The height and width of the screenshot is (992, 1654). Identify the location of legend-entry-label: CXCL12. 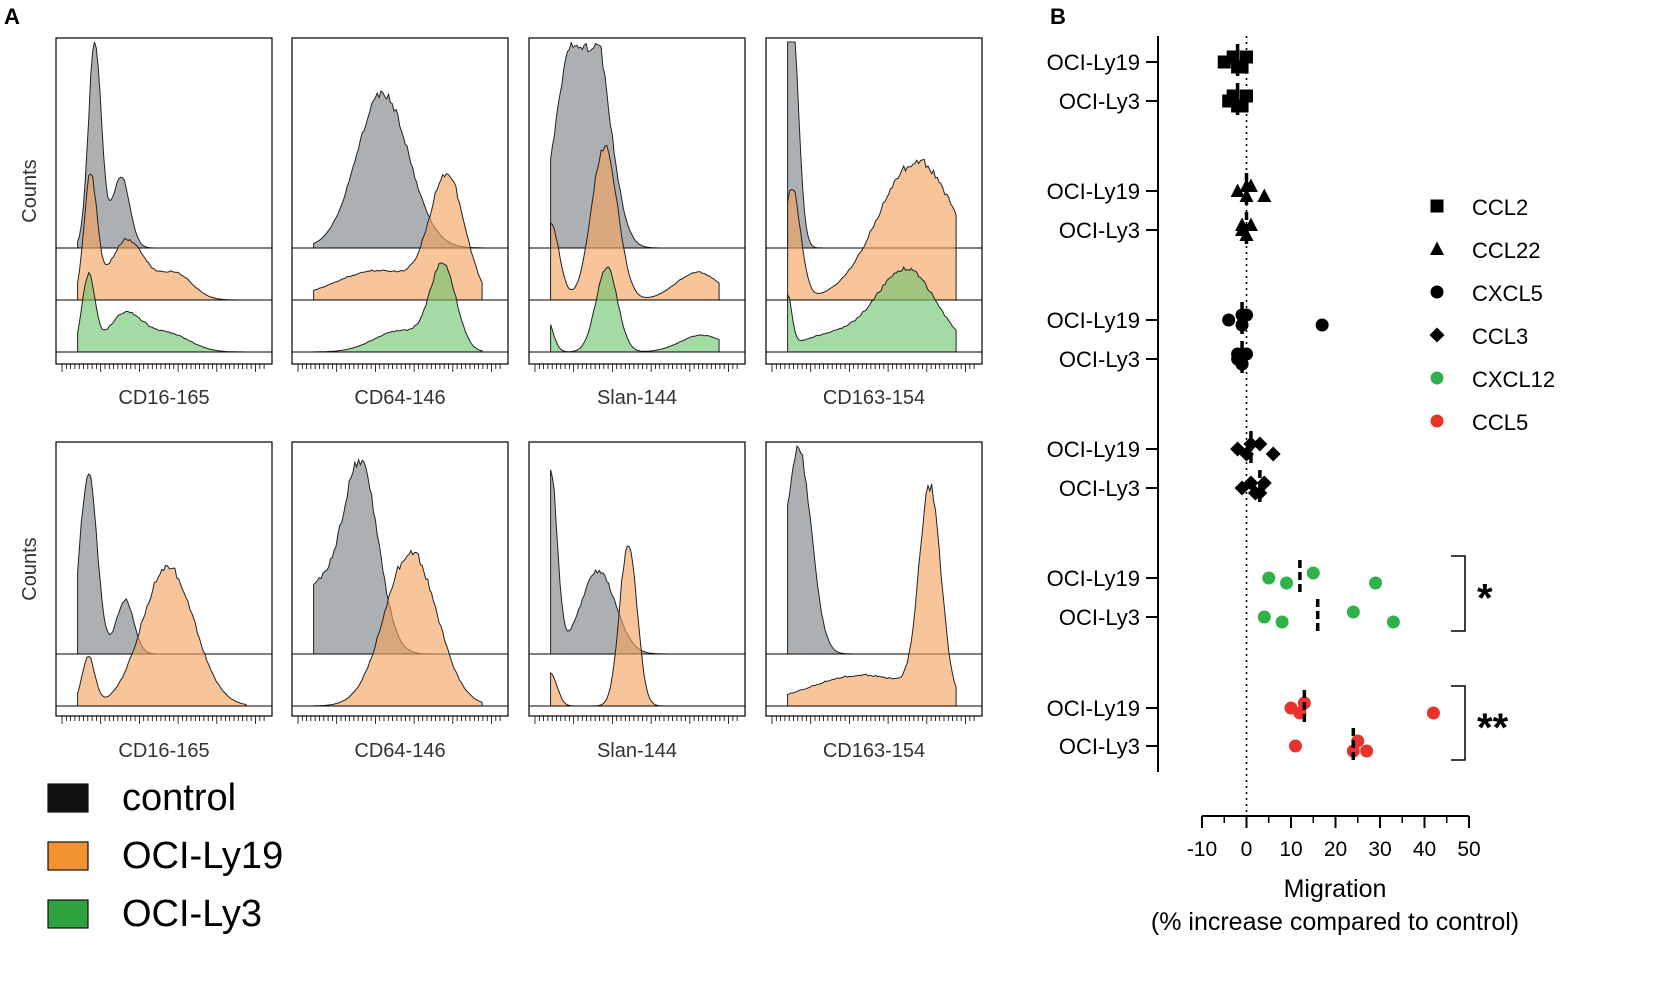
(1513, 379).